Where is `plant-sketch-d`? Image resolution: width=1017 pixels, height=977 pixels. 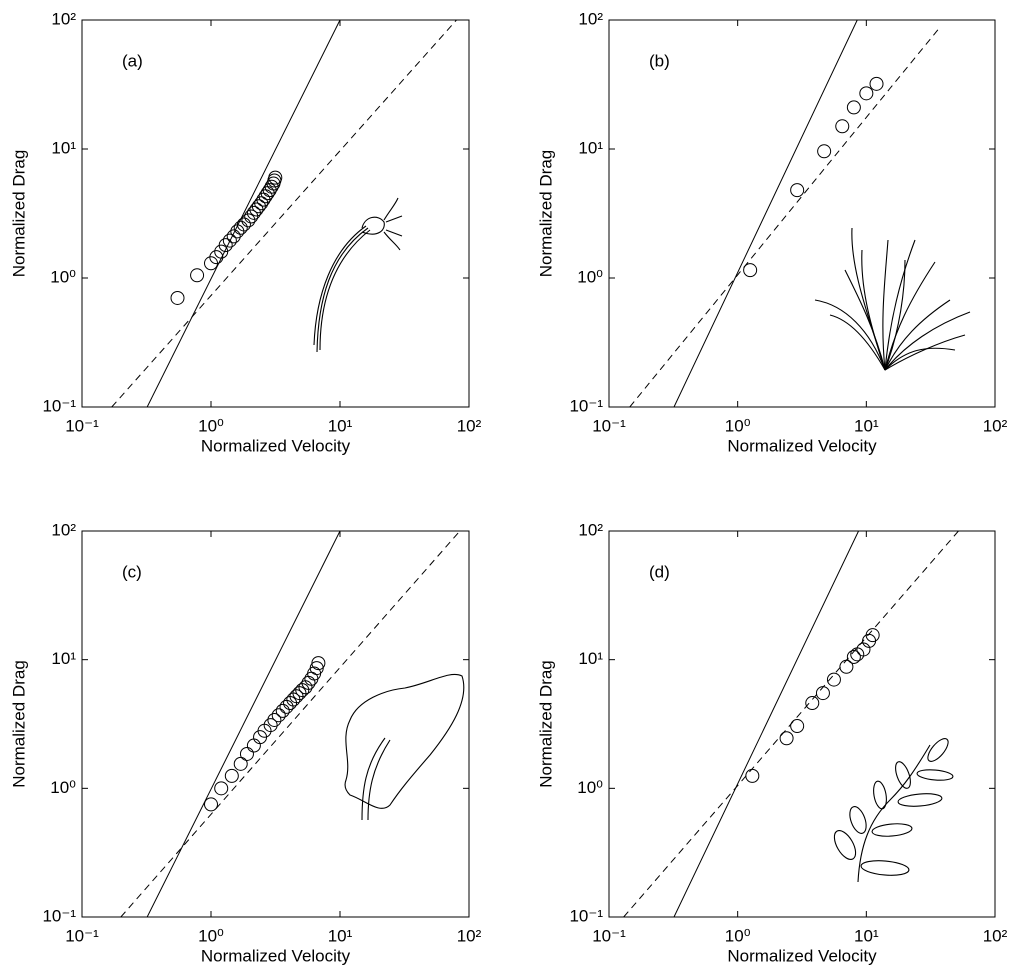
plant-sketch-d is located at coordinates (893, 810).